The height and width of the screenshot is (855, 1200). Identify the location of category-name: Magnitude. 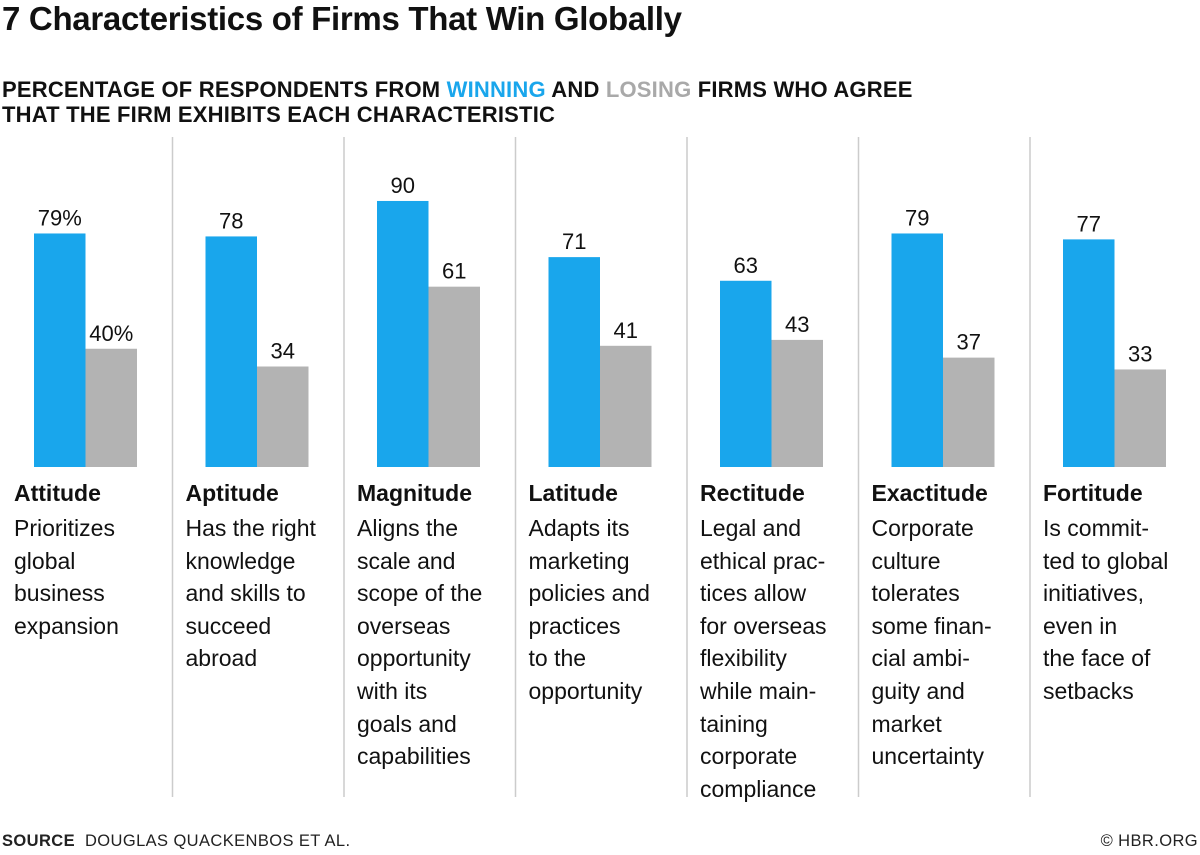
(414, 493).